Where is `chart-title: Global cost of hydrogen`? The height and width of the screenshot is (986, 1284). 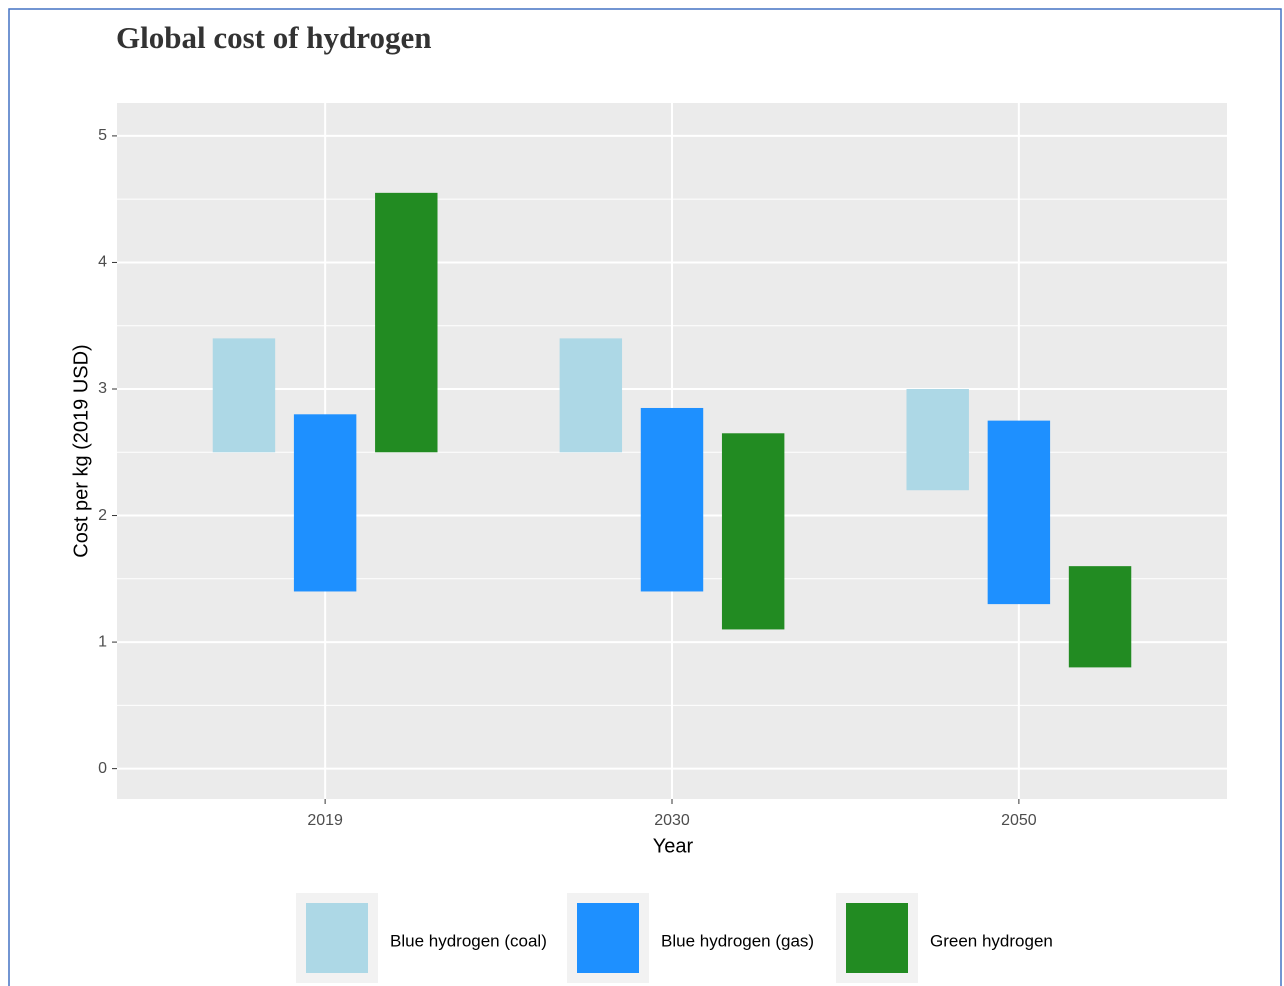 chart-title: Global cost of hydrogen is located at coordinates (273, 37).